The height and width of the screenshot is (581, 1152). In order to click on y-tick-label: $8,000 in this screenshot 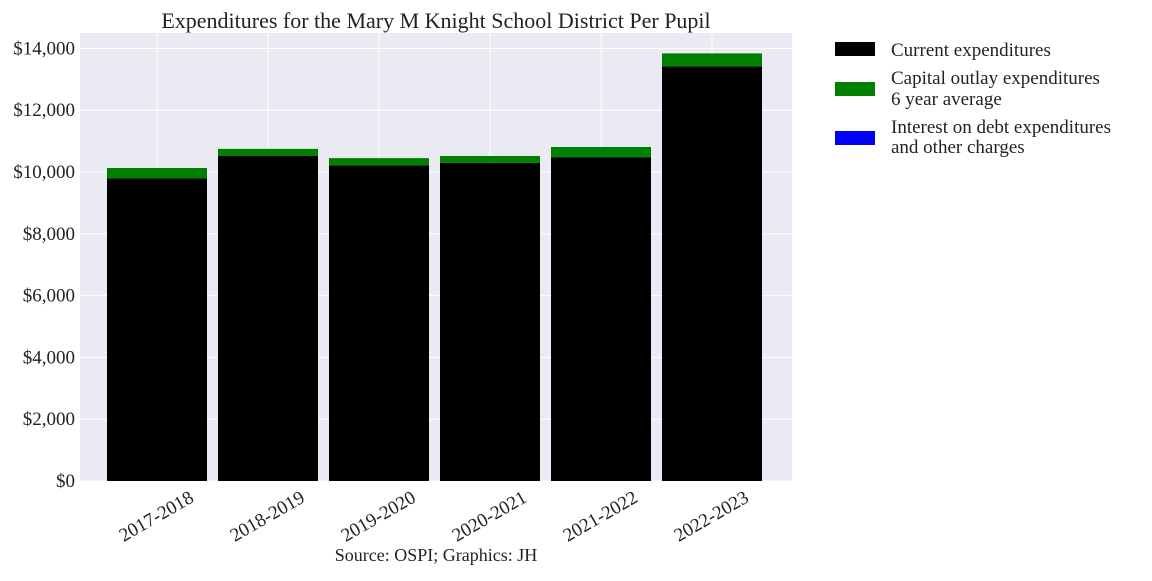, I will do `click(49, 234)`.